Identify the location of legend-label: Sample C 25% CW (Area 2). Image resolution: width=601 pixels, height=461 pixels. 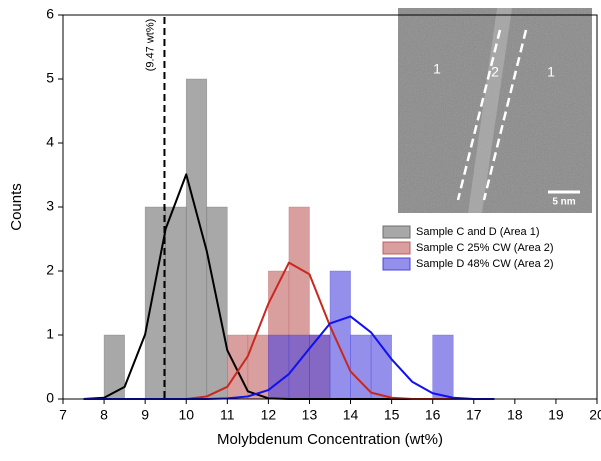
(485, 248).